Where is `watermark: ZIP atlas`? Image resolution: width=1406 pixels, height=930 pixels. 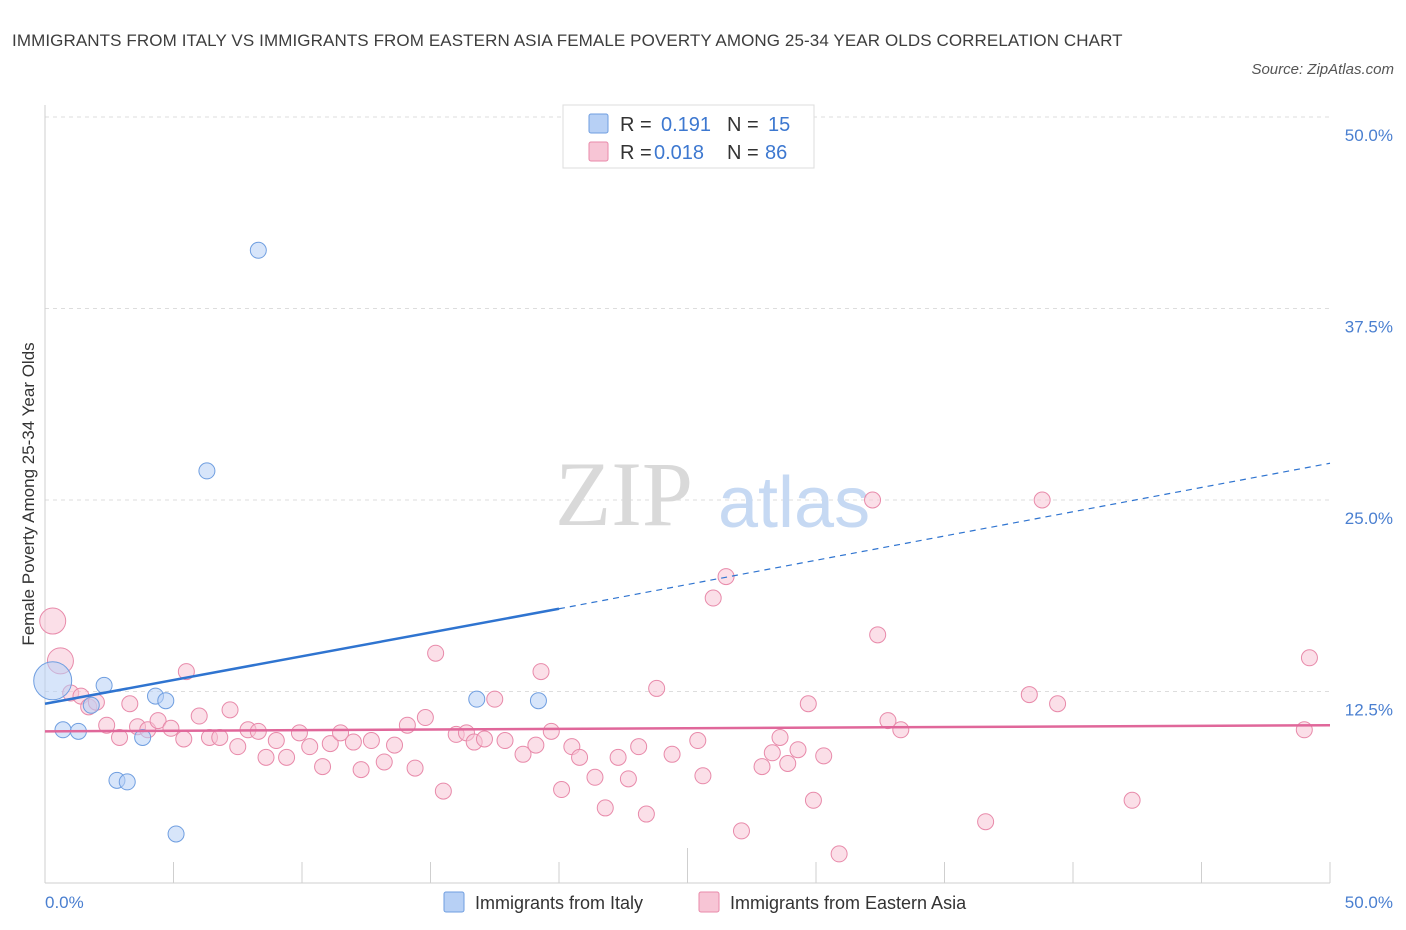 watermark: ZIP atlas is located at coordinates (712, 494).